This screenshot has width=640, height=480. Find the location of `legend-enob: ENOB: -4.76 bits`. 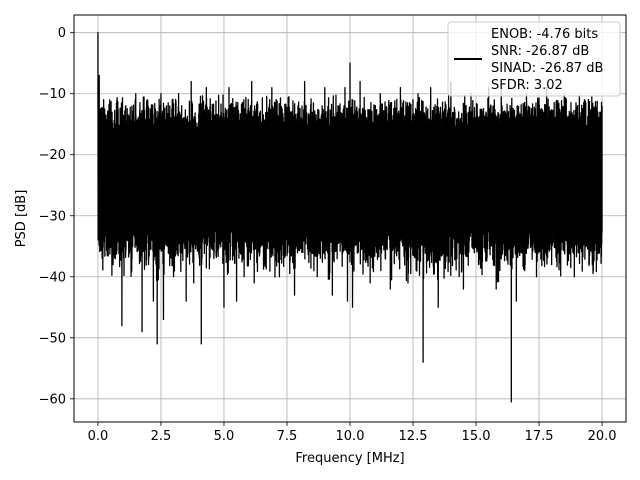

legend-enob: ENOB: -4.76 bits is located at coordinates (544, 34).